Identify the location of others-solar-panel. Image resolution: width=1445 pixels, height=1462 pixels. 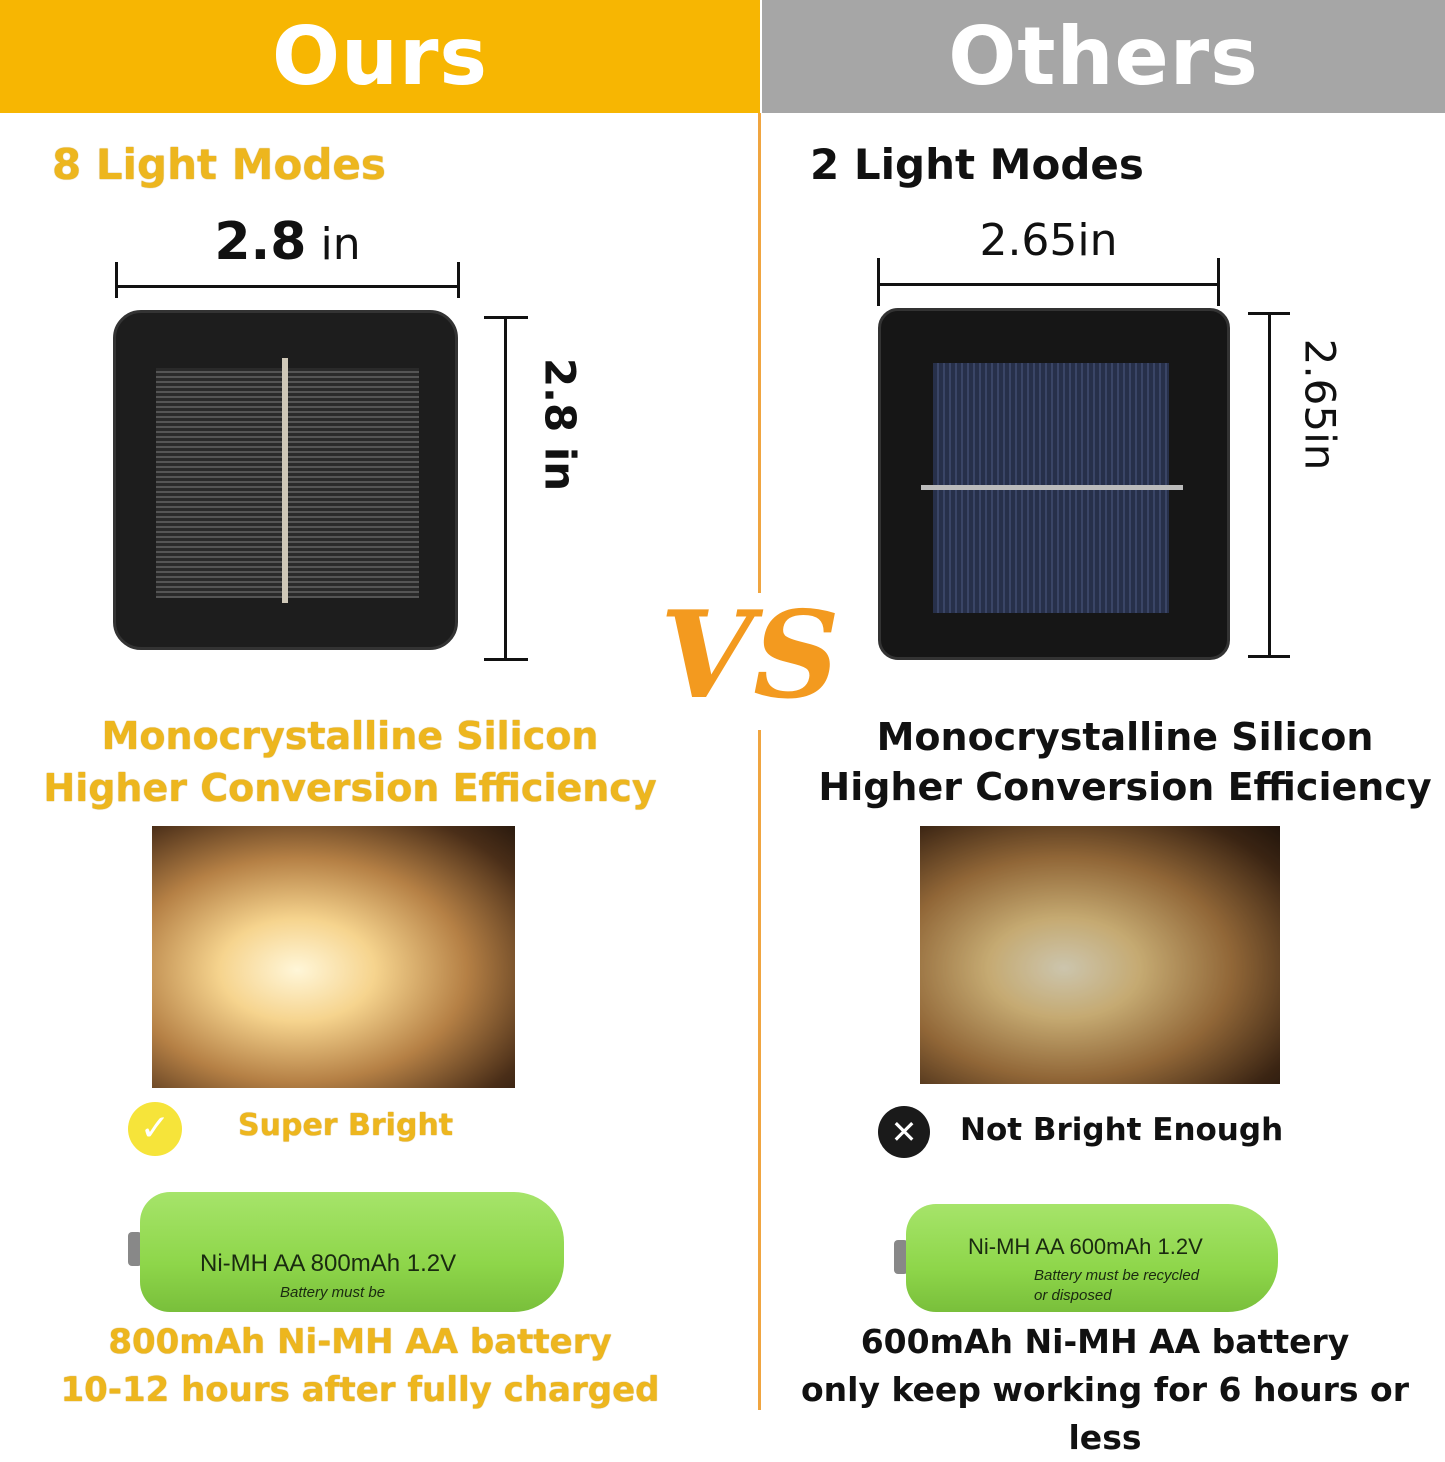
(1054, 484).